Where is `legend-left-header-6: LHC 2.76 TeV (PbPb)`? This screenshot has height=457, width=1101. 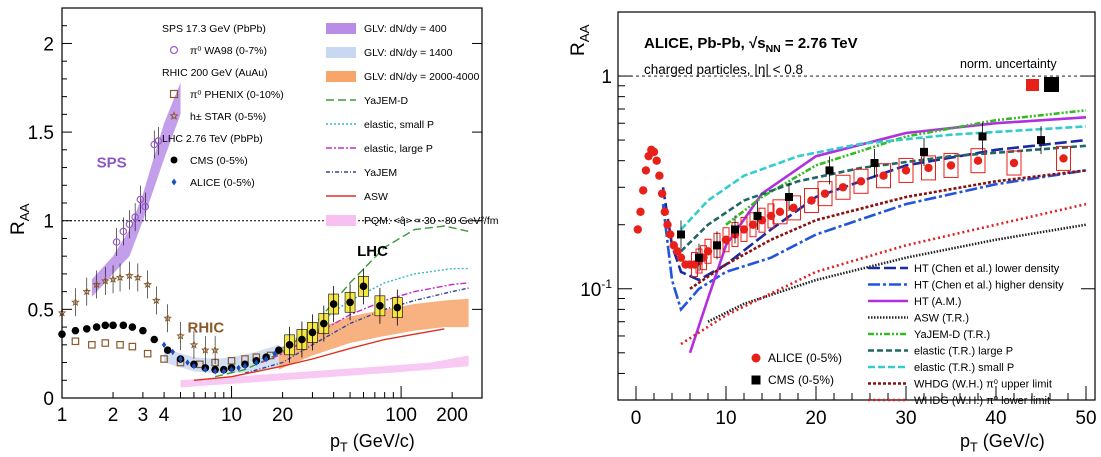
legend-left-header-6: LHC 2.76 TeV (PbPb) is located at coordinates (212, 139).